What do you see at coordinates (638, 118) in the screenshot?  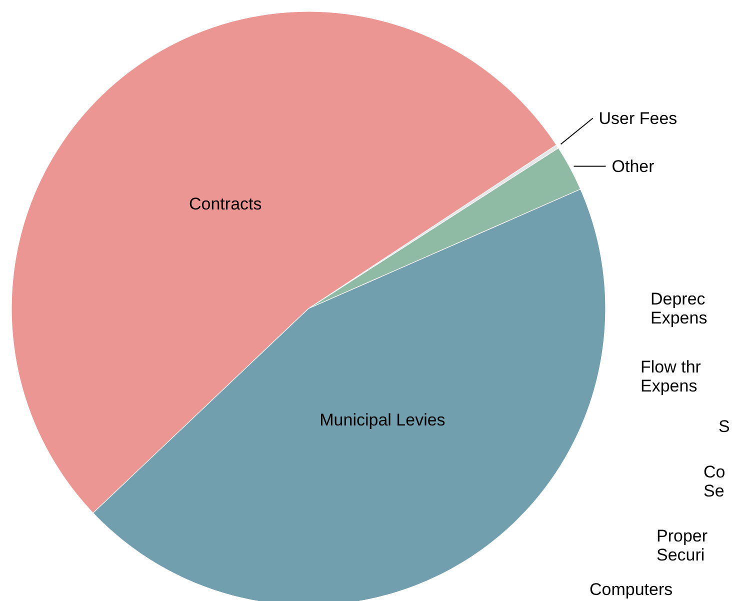 I see `slice-label: User Fees` at bounding box center [638, 118].